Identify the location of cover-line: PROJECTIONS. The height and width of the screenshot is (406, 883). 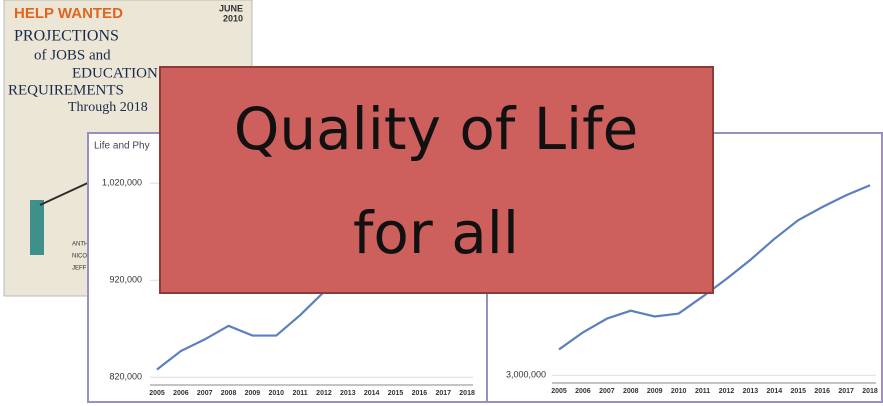
(66, 36).